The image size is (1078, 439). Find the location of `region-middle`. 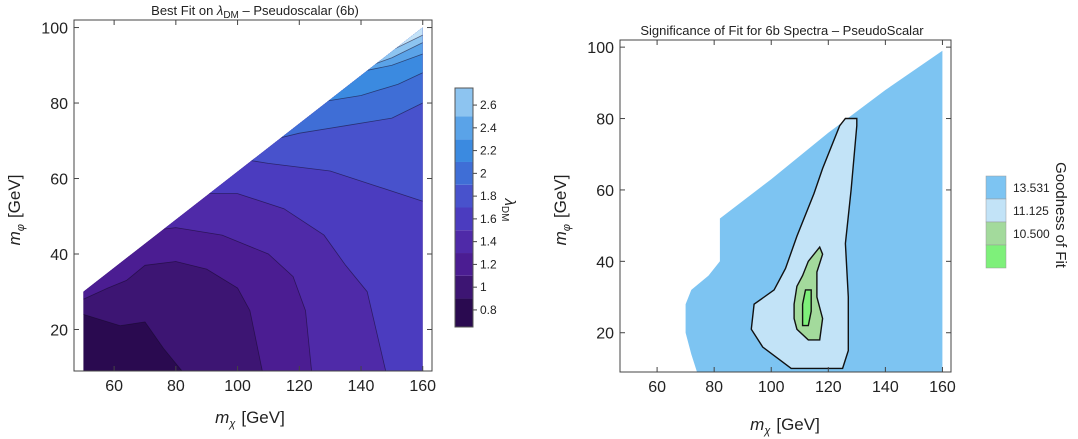

region-middle is located at coordinates (804, 243).